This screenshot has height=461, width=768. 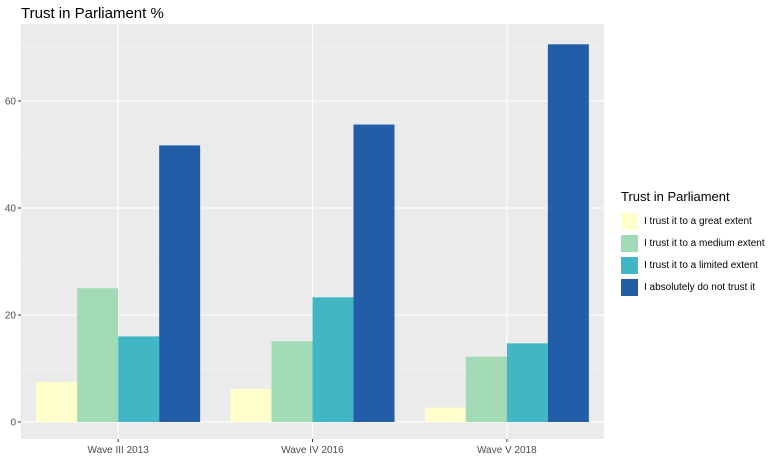 I want to click on legend-item: I absolutely do not trust it, so click(x=693, y=287).